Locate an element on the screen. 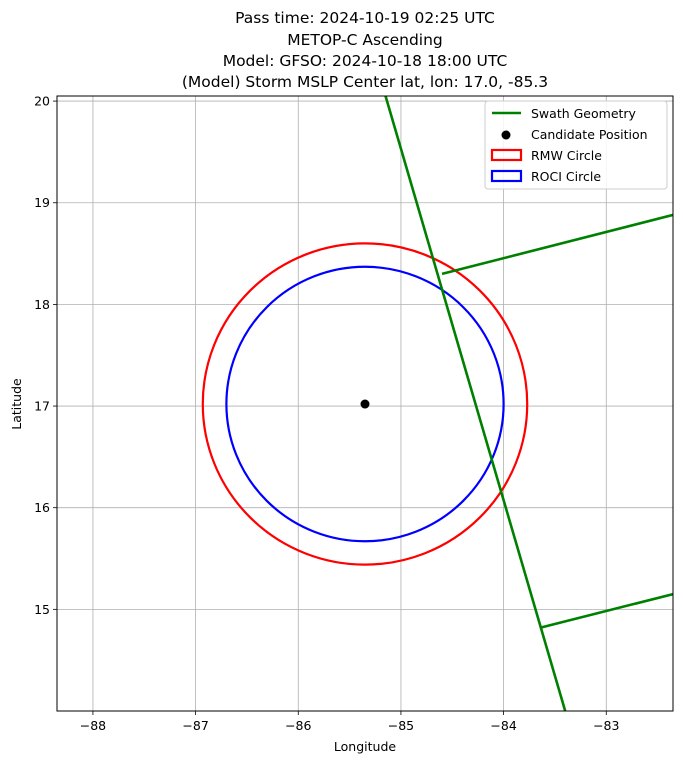  x-tick-label: −83 is located at coordinates (606, 725).